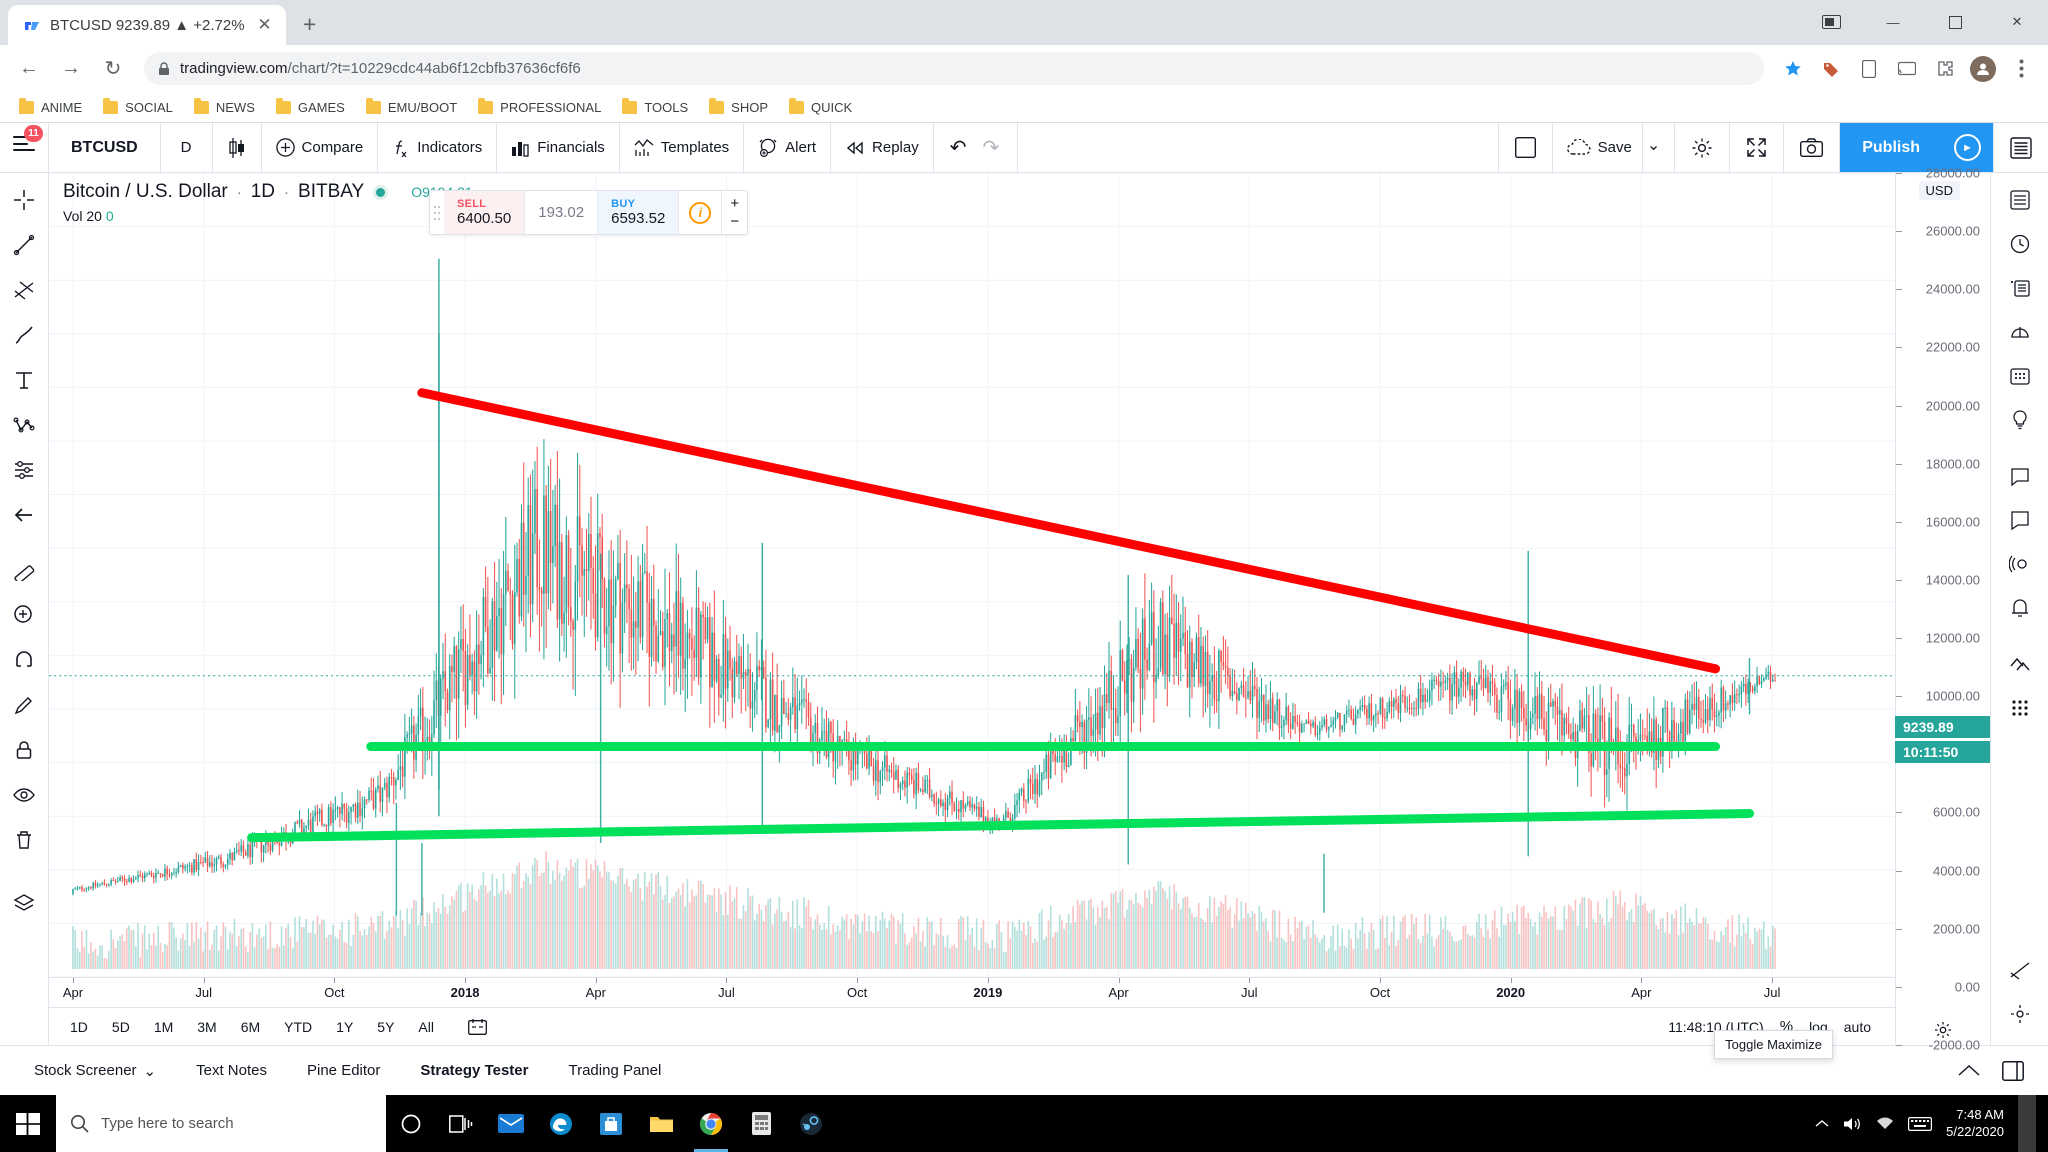  Describe the element at coordinates (224, 107) in the screenshot. I see `bookmark-news: NEWS` at that location.